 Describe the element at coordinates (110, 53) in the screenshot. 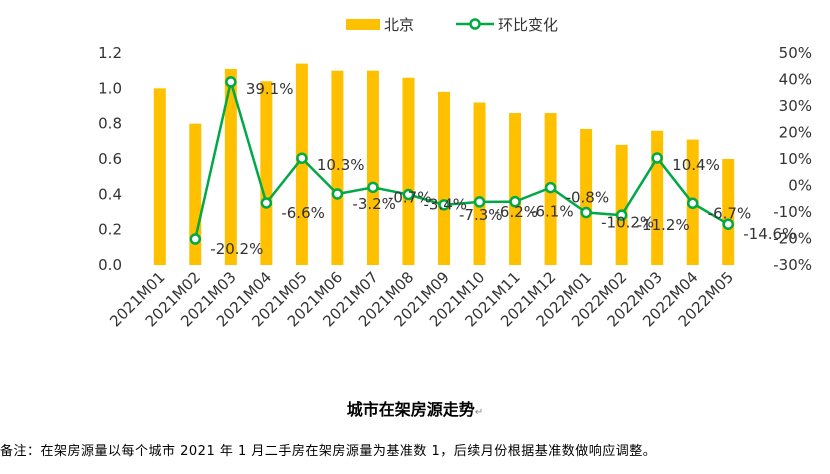

I see `left-axis-tick-label: 1.2` at that location.